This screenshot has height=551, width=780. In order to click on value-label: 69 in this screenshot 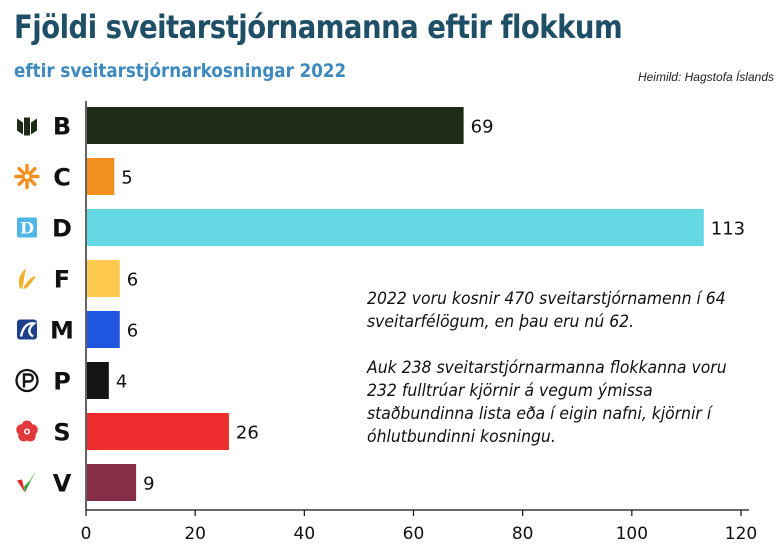, I will do `click(482, 127)`.